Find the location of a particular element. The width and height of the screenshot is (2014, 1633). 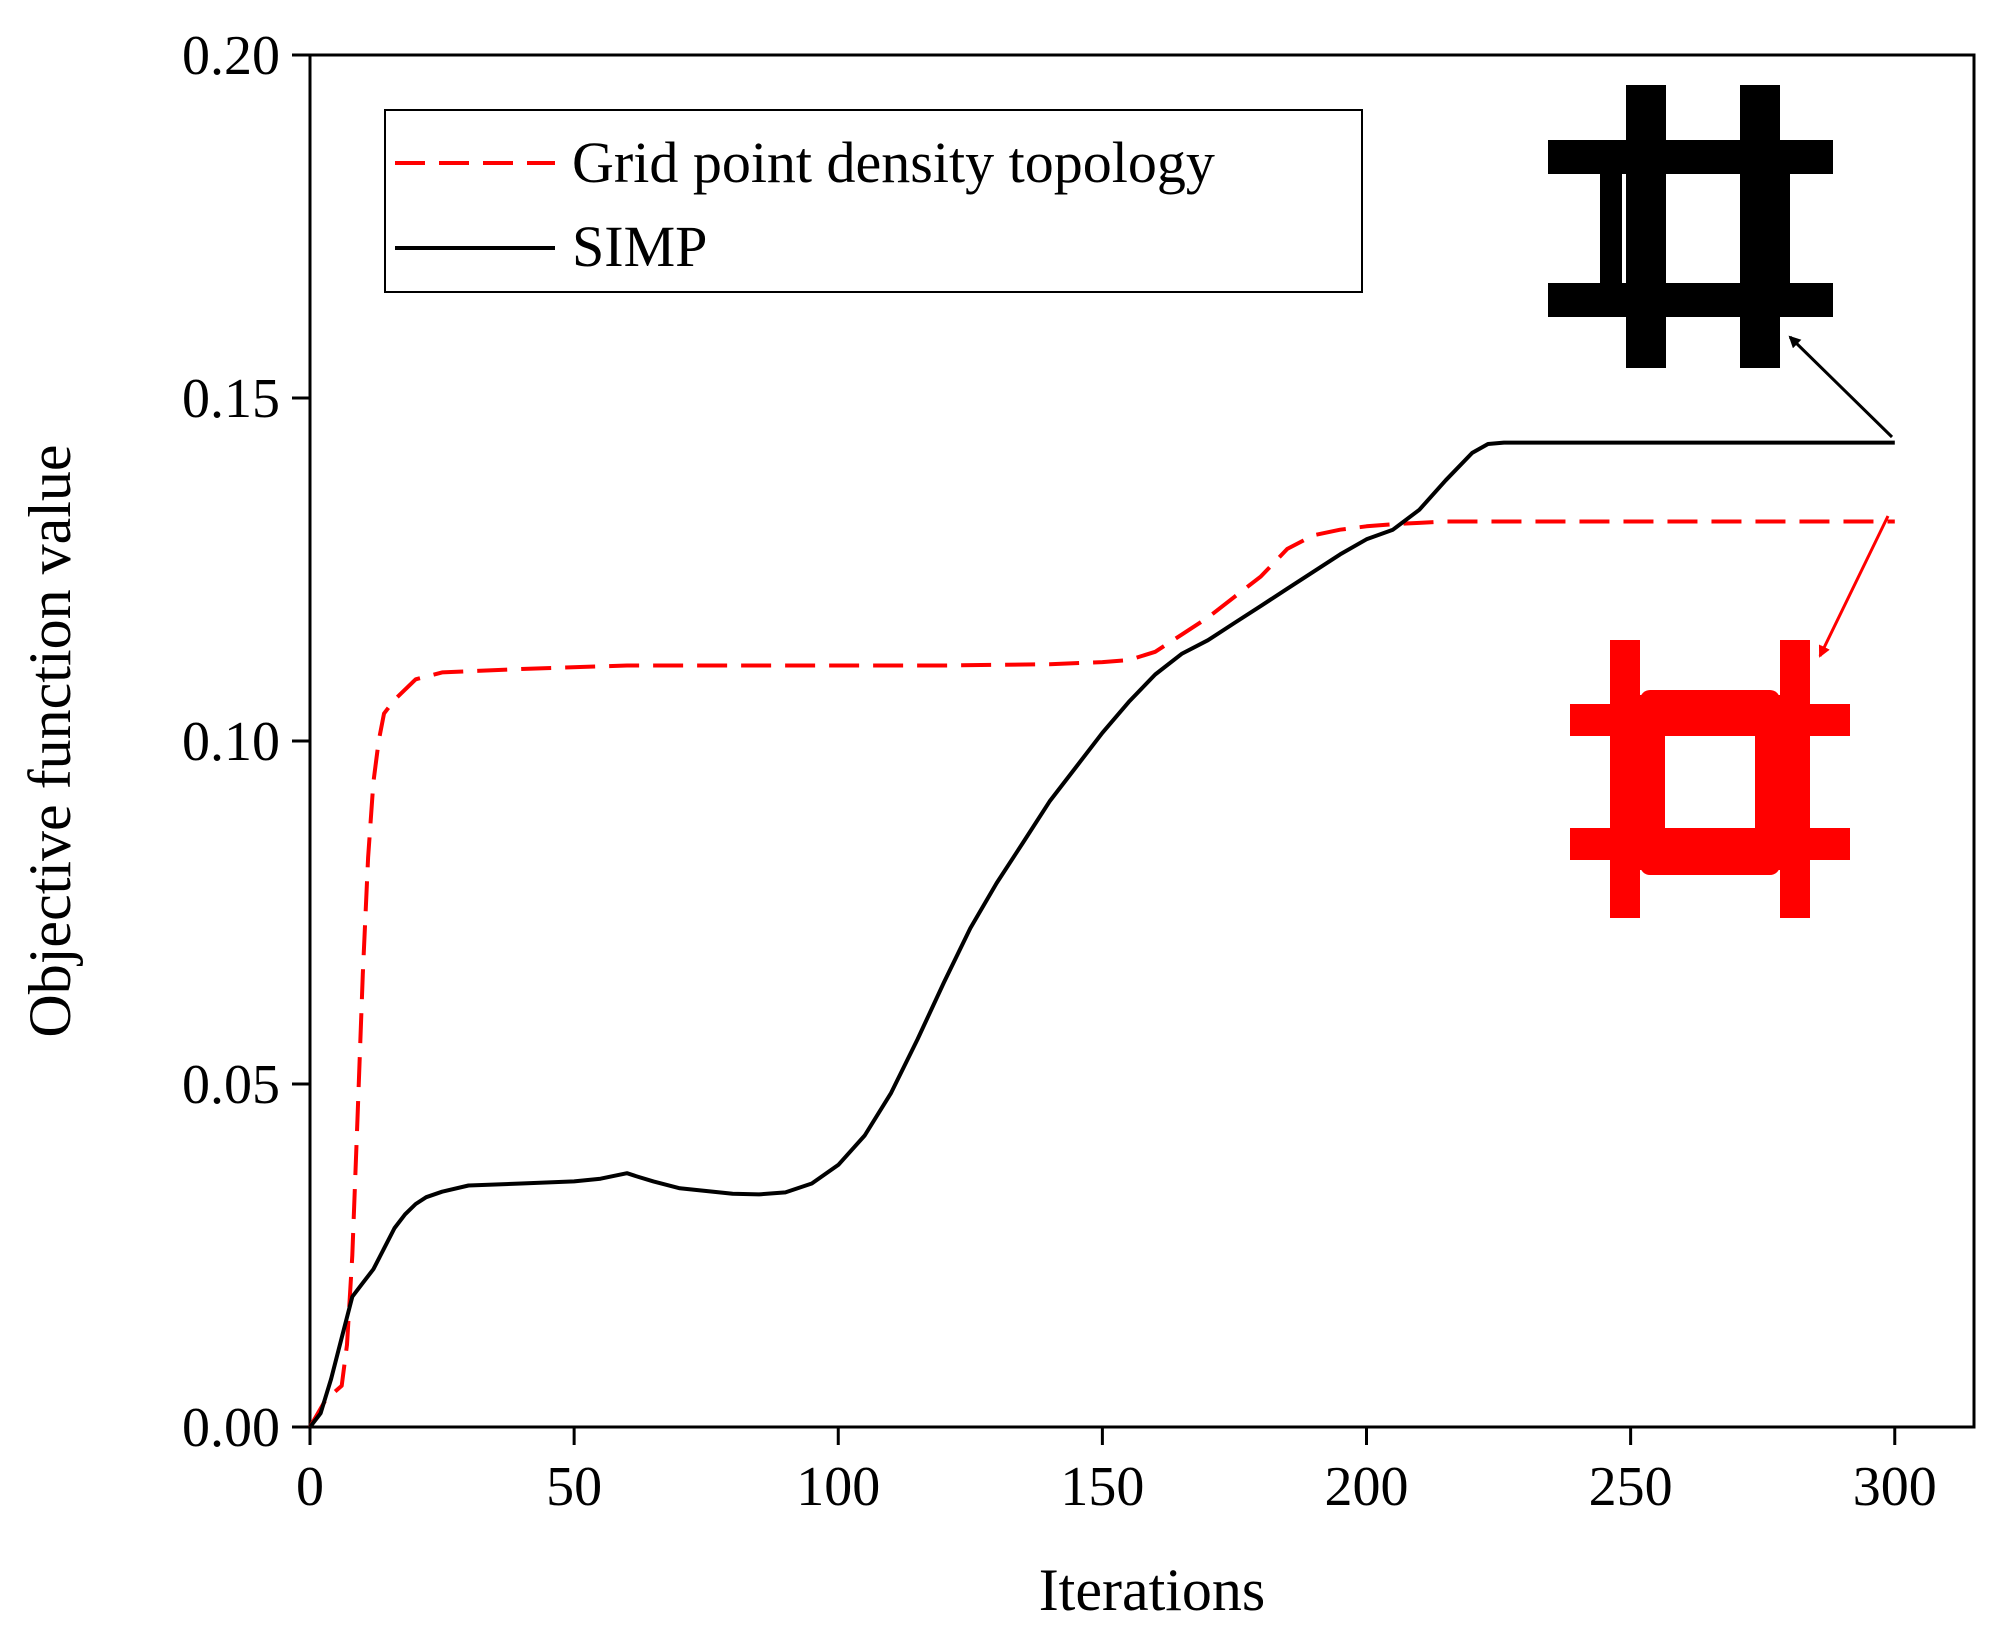

x-tick-label: 150 is located at coordinates (1102, 1487).